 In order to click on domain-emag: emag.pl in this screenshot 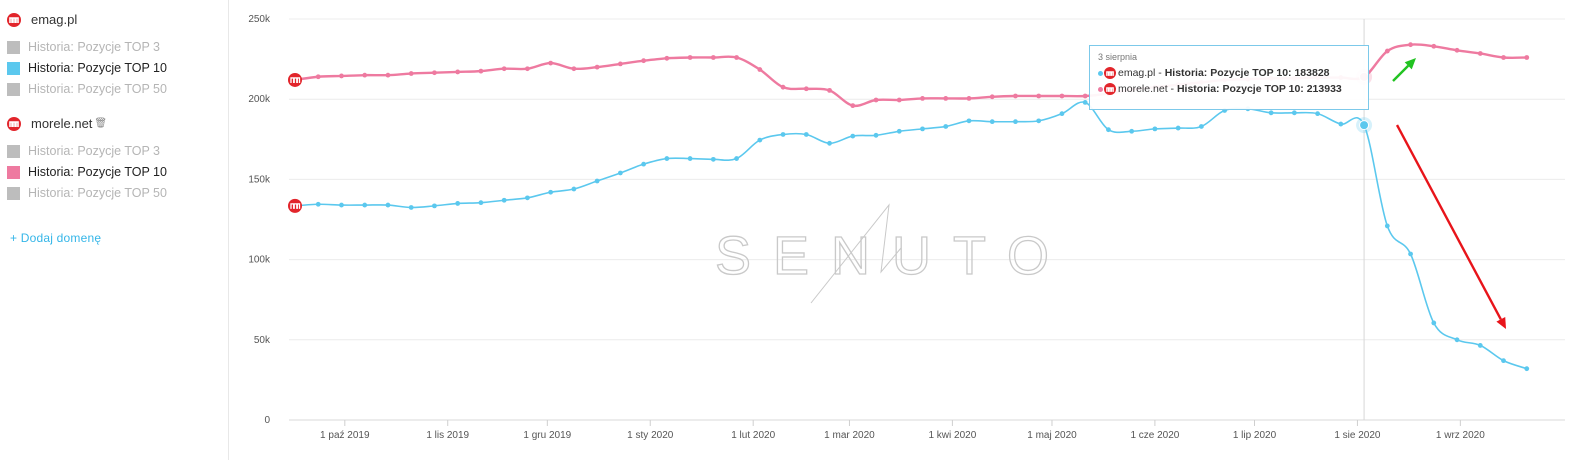, I will do `click(42, 19)`.